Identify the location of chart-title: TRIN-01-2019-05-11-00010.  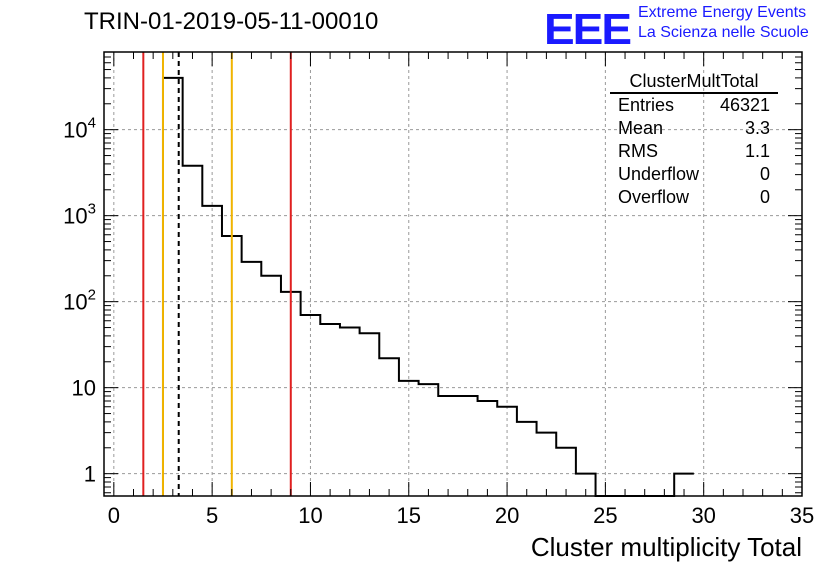
(231, 21).